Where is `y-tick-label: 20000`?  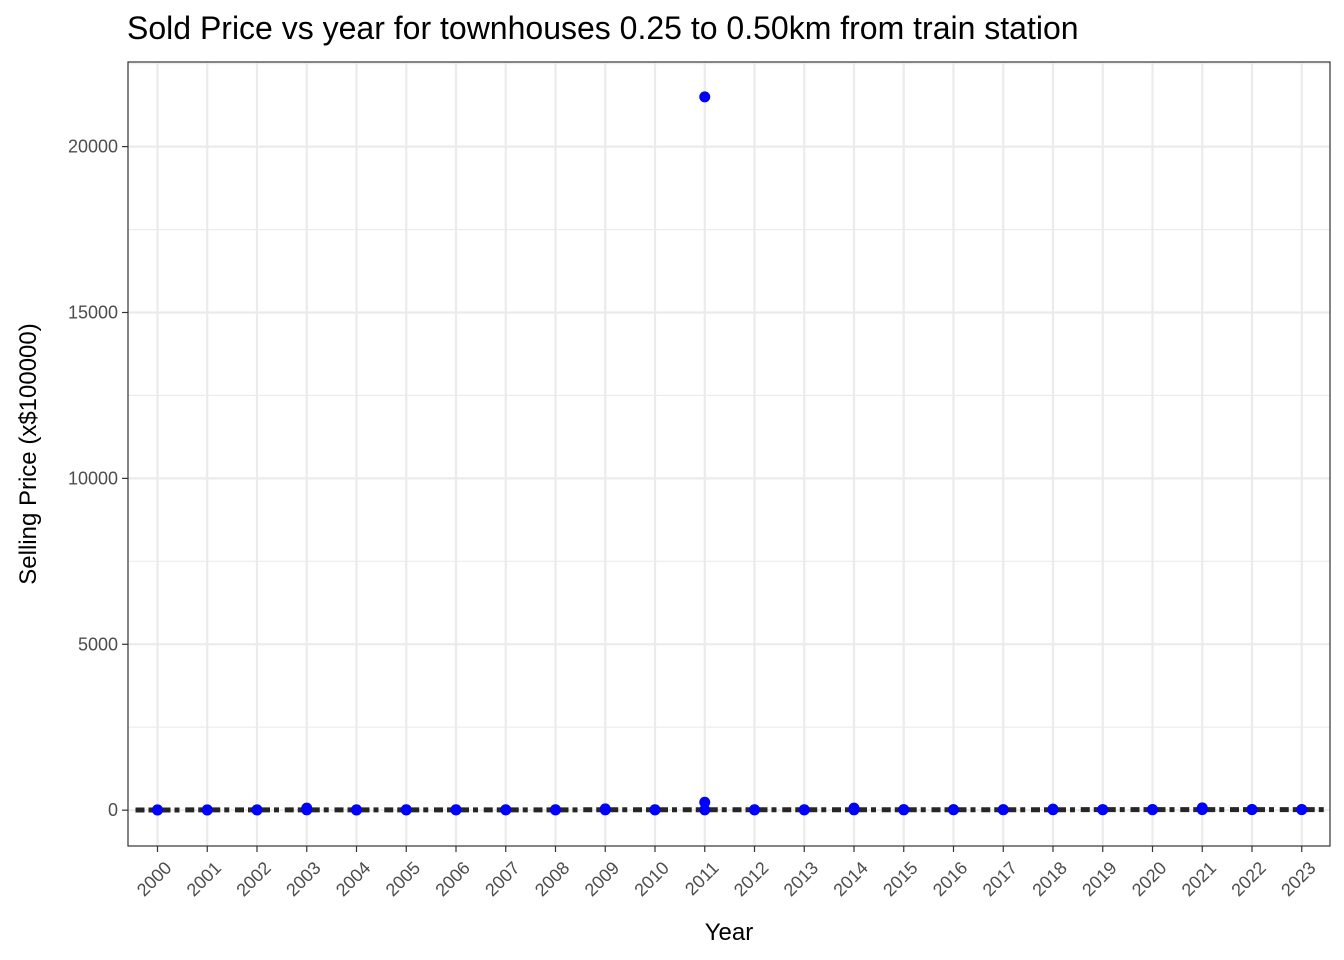
y-tick-label: 20000 is located at coordinates (93, 147).